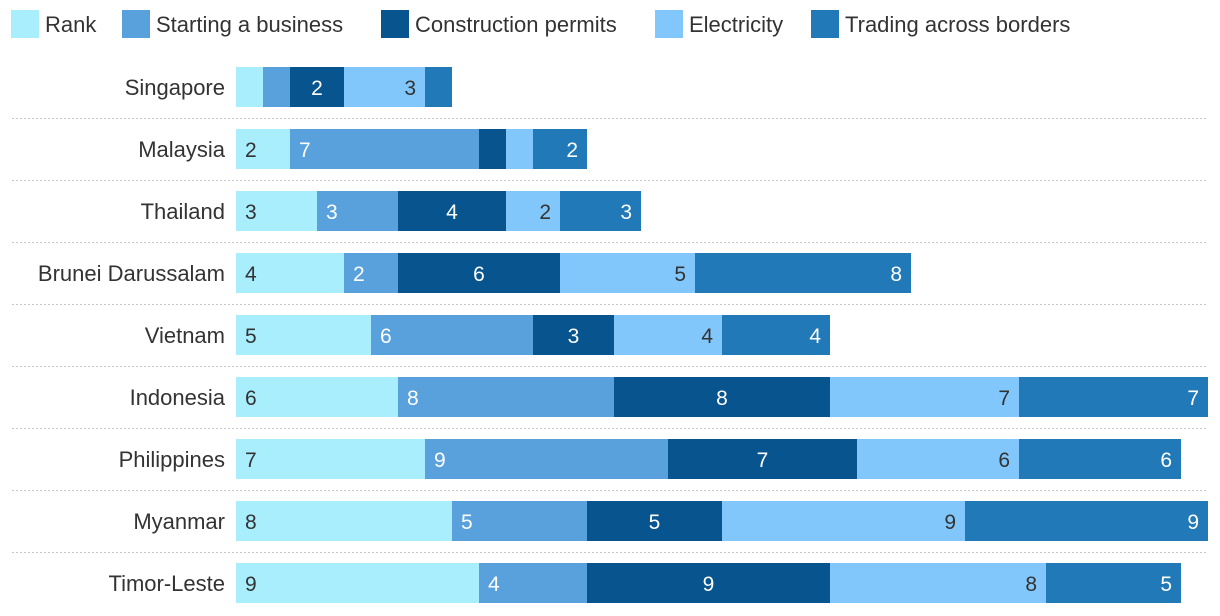 Image resolution: width=1220 pixels, height=616 pixels. Describe the element at coordinates (131, 273) in the screenshot. I see `category-label: Brunei Darussalam` at that location.